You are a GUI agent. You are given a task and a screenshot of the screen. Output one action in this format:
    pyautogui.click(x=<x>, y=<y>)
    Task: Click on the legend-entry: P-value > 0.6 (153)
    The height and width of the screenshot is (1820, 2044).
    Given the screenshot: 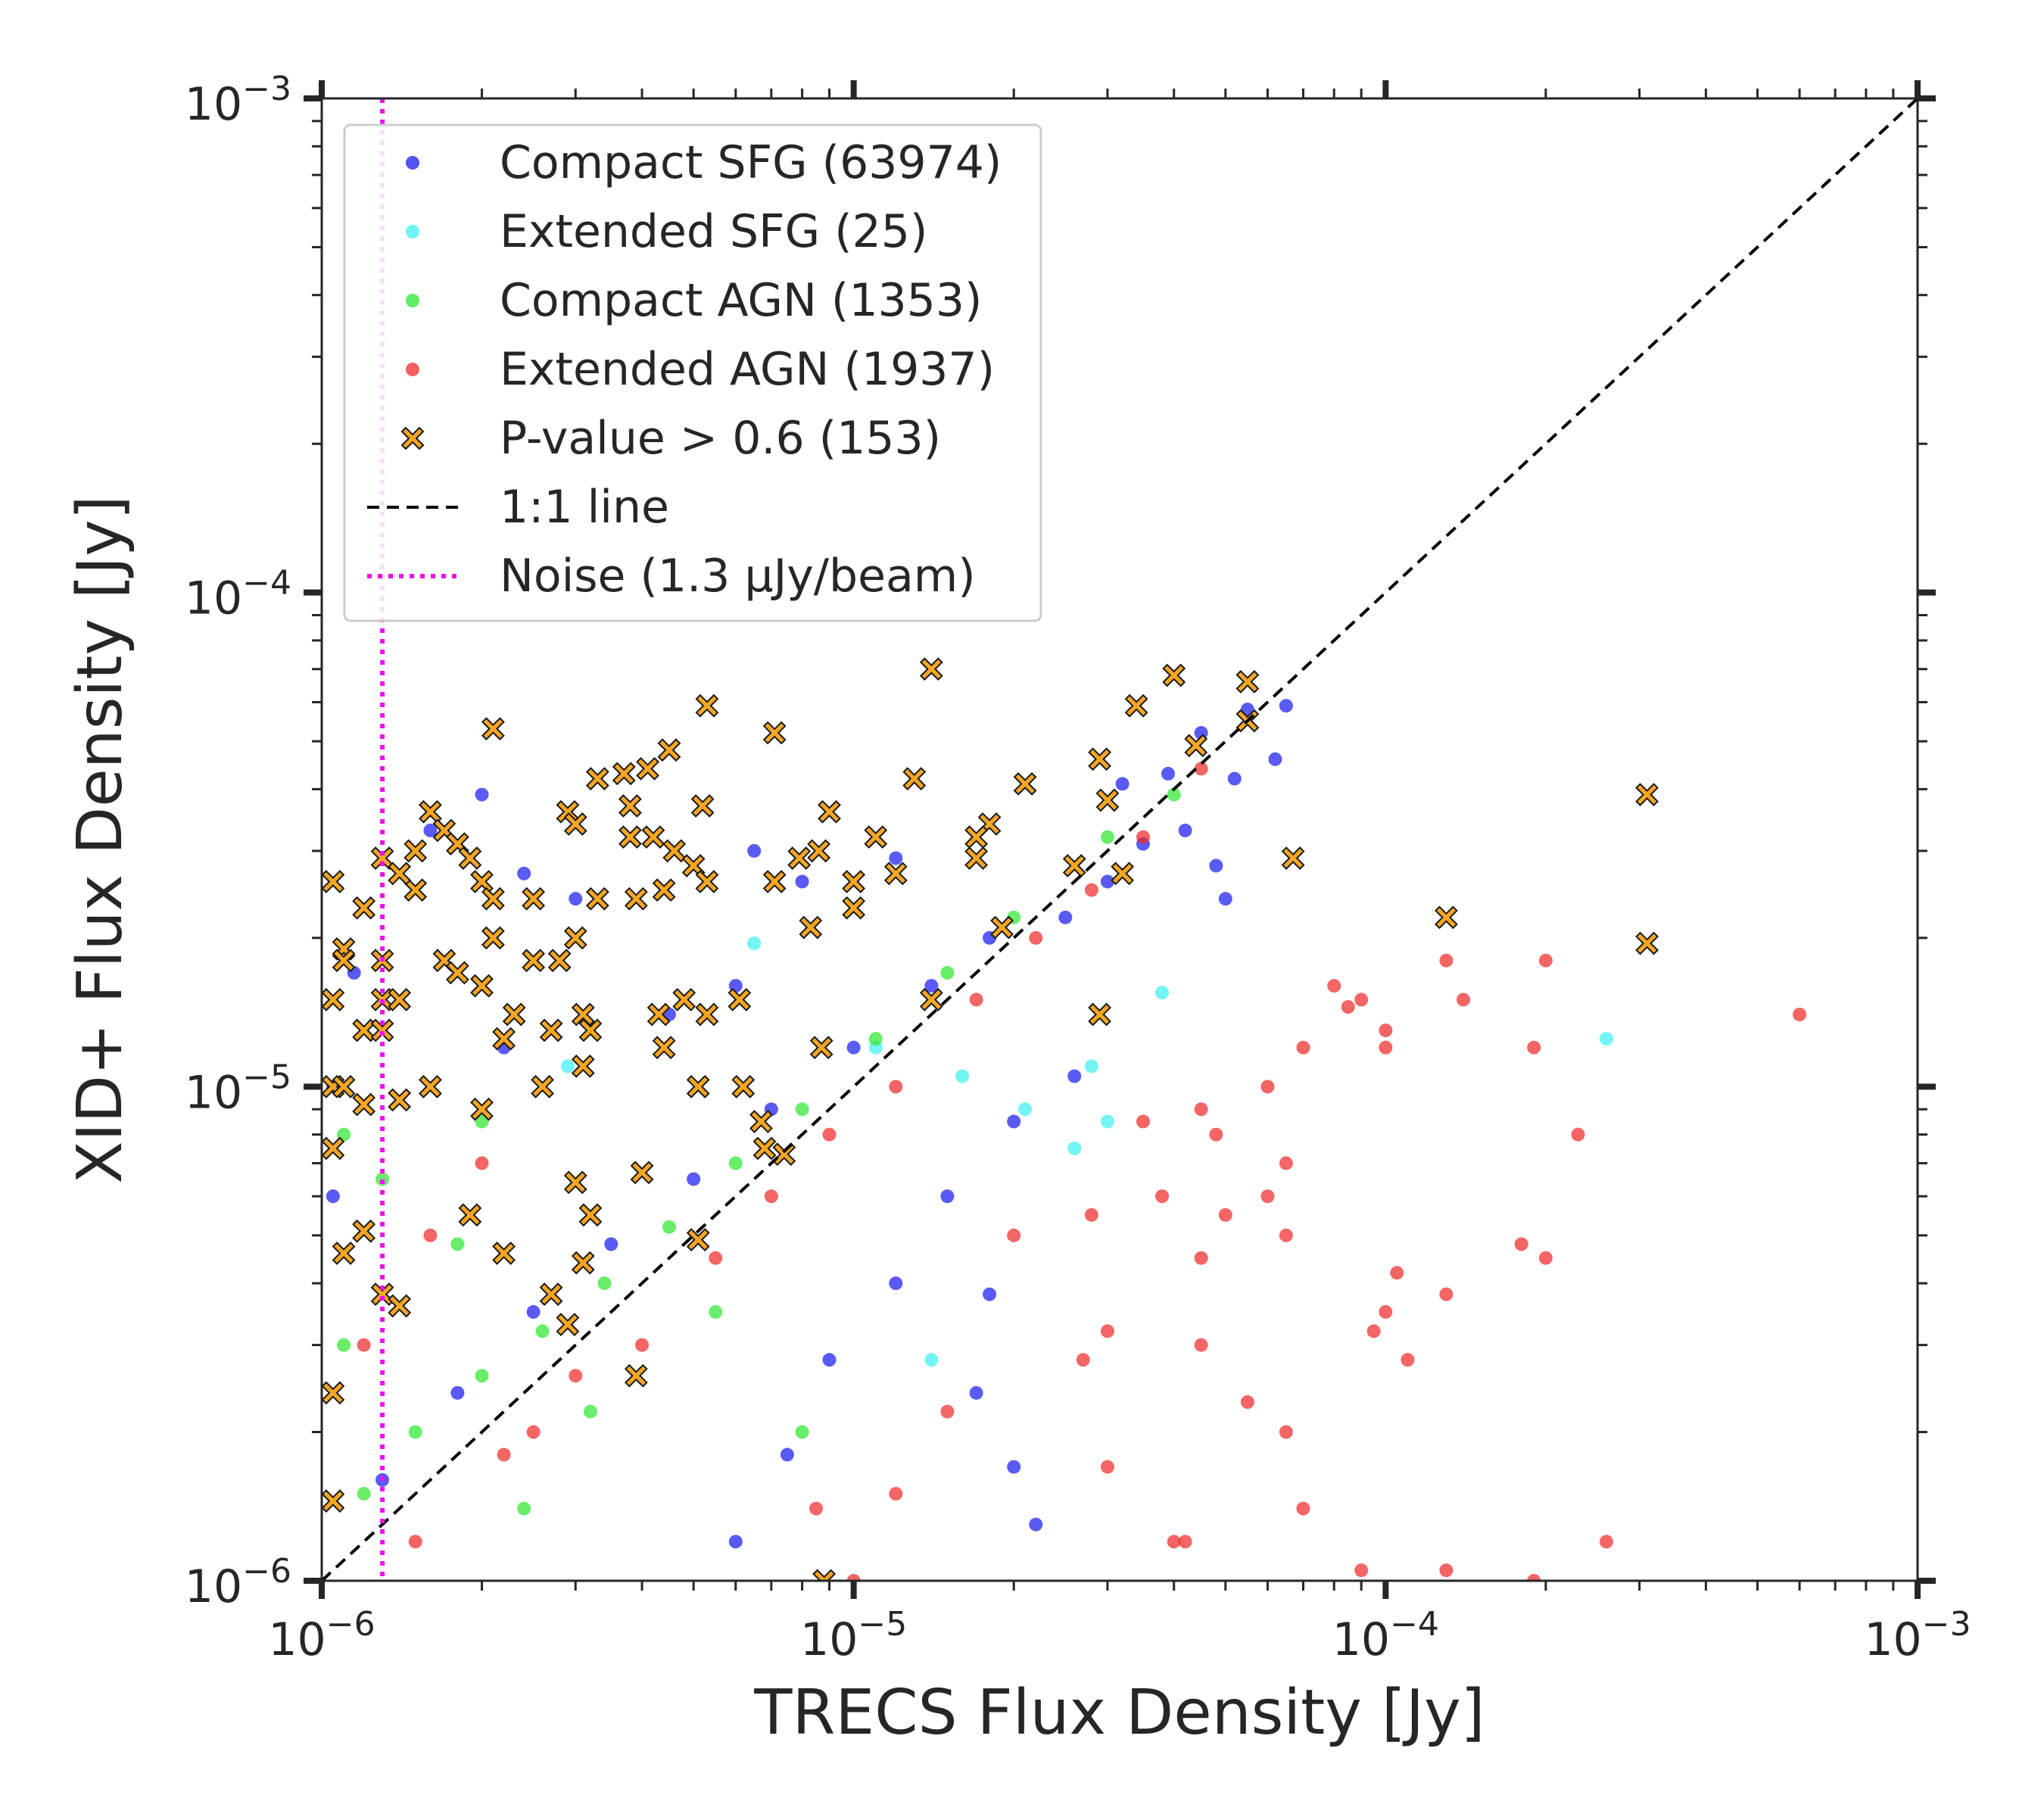 What is the action you would take?
    pyautogui.click(x=670, y=438)
    